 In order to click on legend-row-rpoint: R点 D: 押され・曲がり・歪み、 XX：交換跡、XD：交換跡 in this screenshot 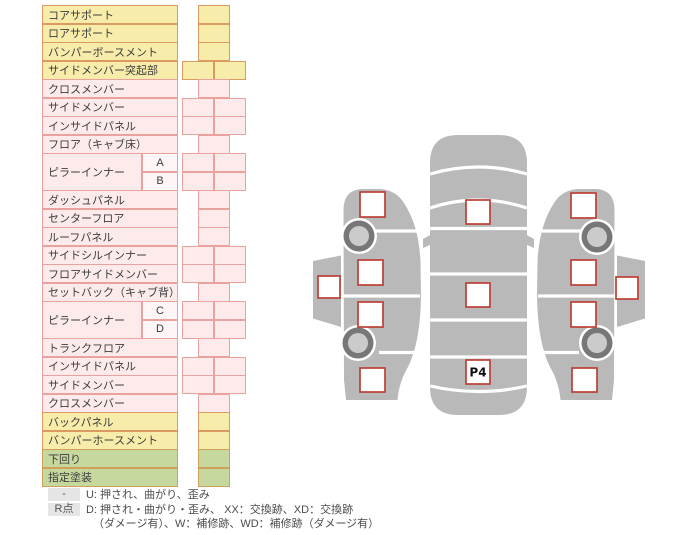, I will do `click(213, 510)`.